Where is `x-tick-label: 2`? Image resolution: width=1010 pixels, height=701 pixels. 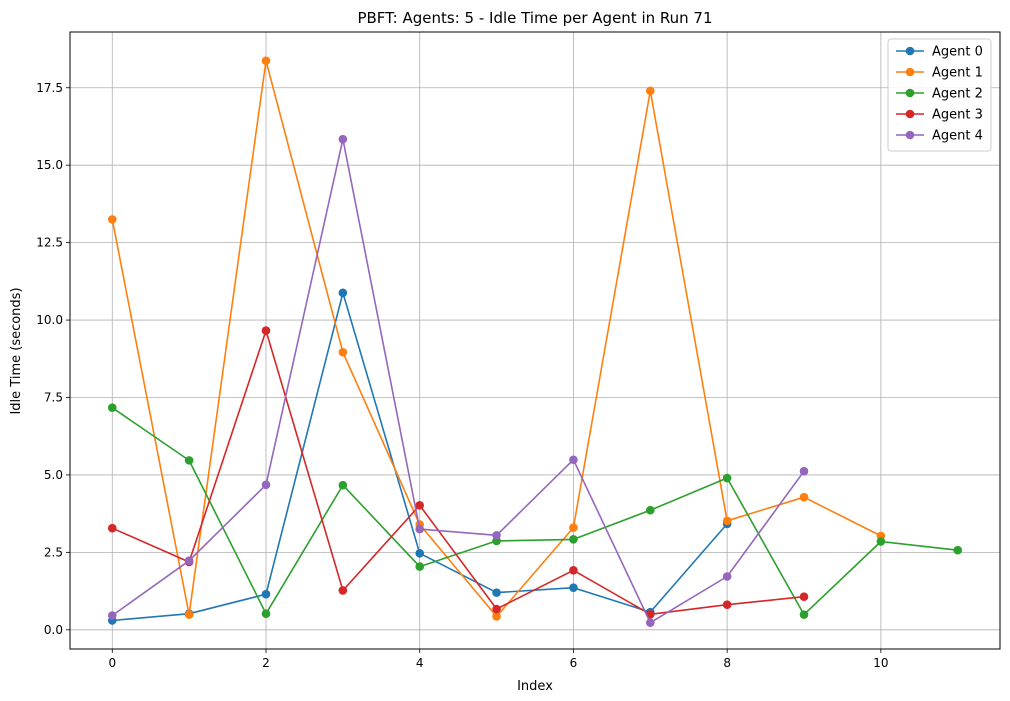
x-tick-label: 2 is located at coordinates (266, 663).